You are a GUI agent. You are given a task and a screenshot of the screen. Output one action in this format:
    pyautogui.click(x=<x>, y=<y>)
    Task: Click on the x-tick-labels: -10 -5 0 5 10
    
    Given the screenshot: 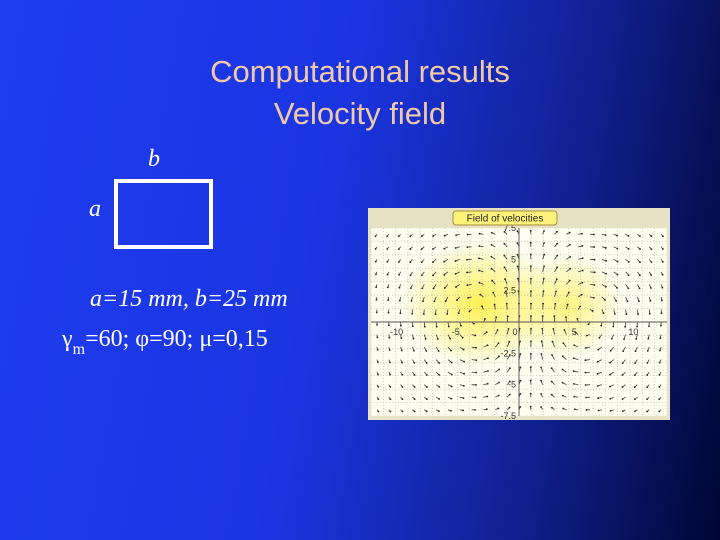 What is the action you would take?
    pyautogui.click(x=514, y=332)
    